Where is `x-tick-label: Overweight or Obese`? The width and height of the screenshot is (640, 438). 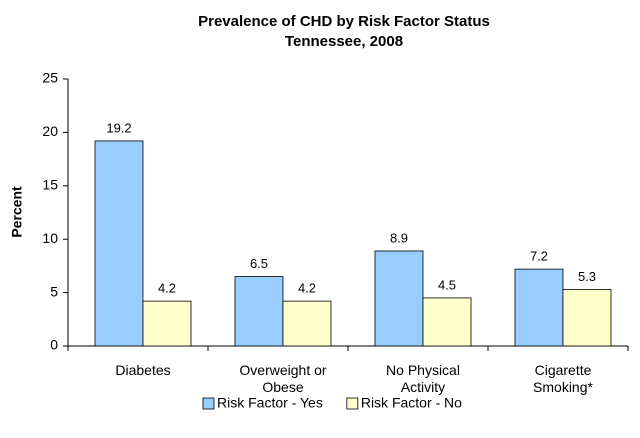 x-tick-label: Overweight or Obese is located at coordinates (283, 378).